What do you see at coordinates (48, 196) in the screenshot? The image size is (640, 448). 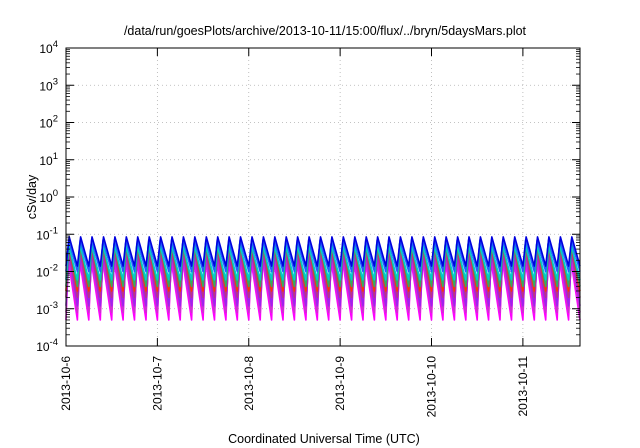 I see `y-tick-label: 10⁰` at bounding box center [48, 196].